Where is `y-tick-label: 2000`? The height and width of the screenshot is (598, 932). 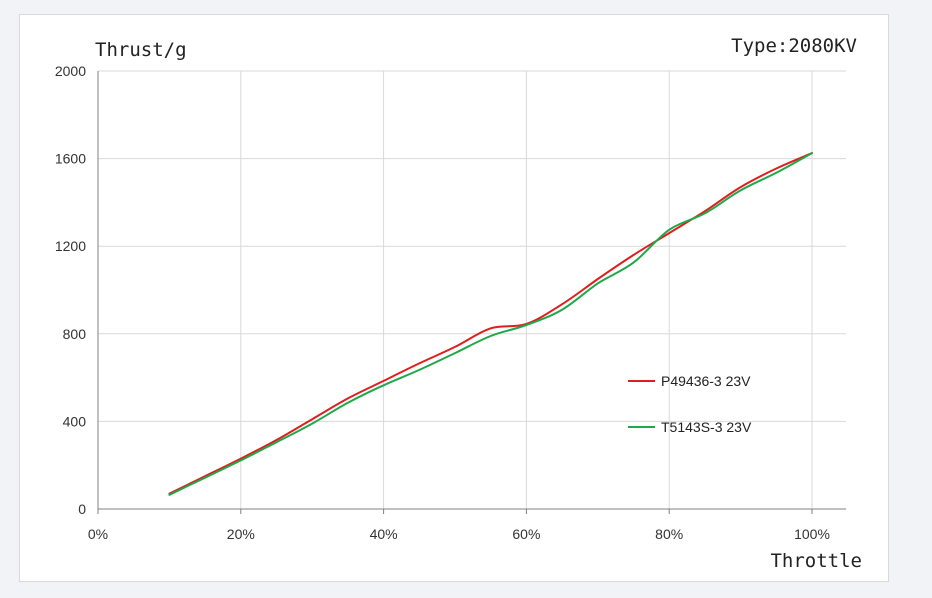
y-tick-label: 2000 is located at coordinates (70, 71).